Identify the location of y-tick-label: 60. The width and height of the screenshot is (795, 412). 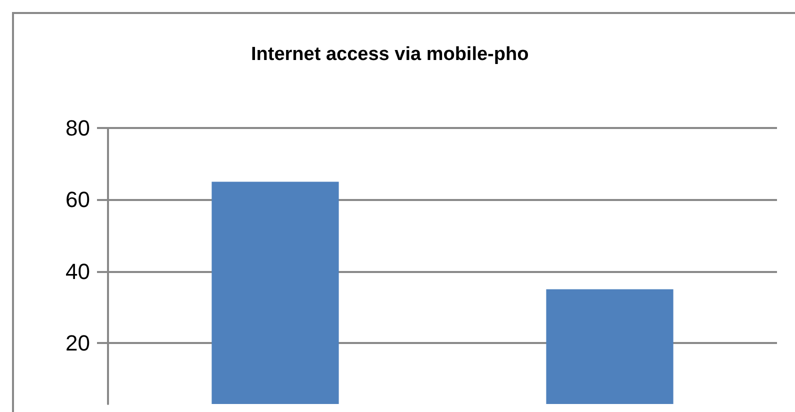
(78, 199).